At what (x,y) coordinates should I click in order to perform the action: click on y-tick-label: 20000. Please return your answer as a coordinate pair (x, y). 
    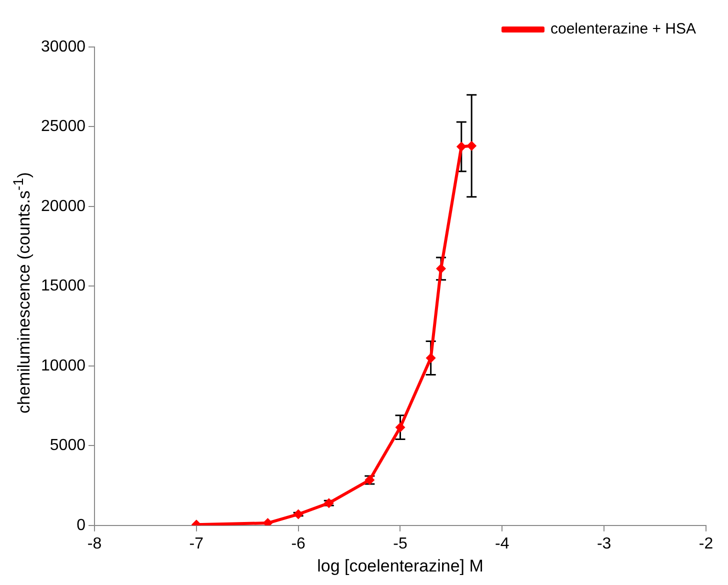
    Looking at the image, I should click on (63, 206).